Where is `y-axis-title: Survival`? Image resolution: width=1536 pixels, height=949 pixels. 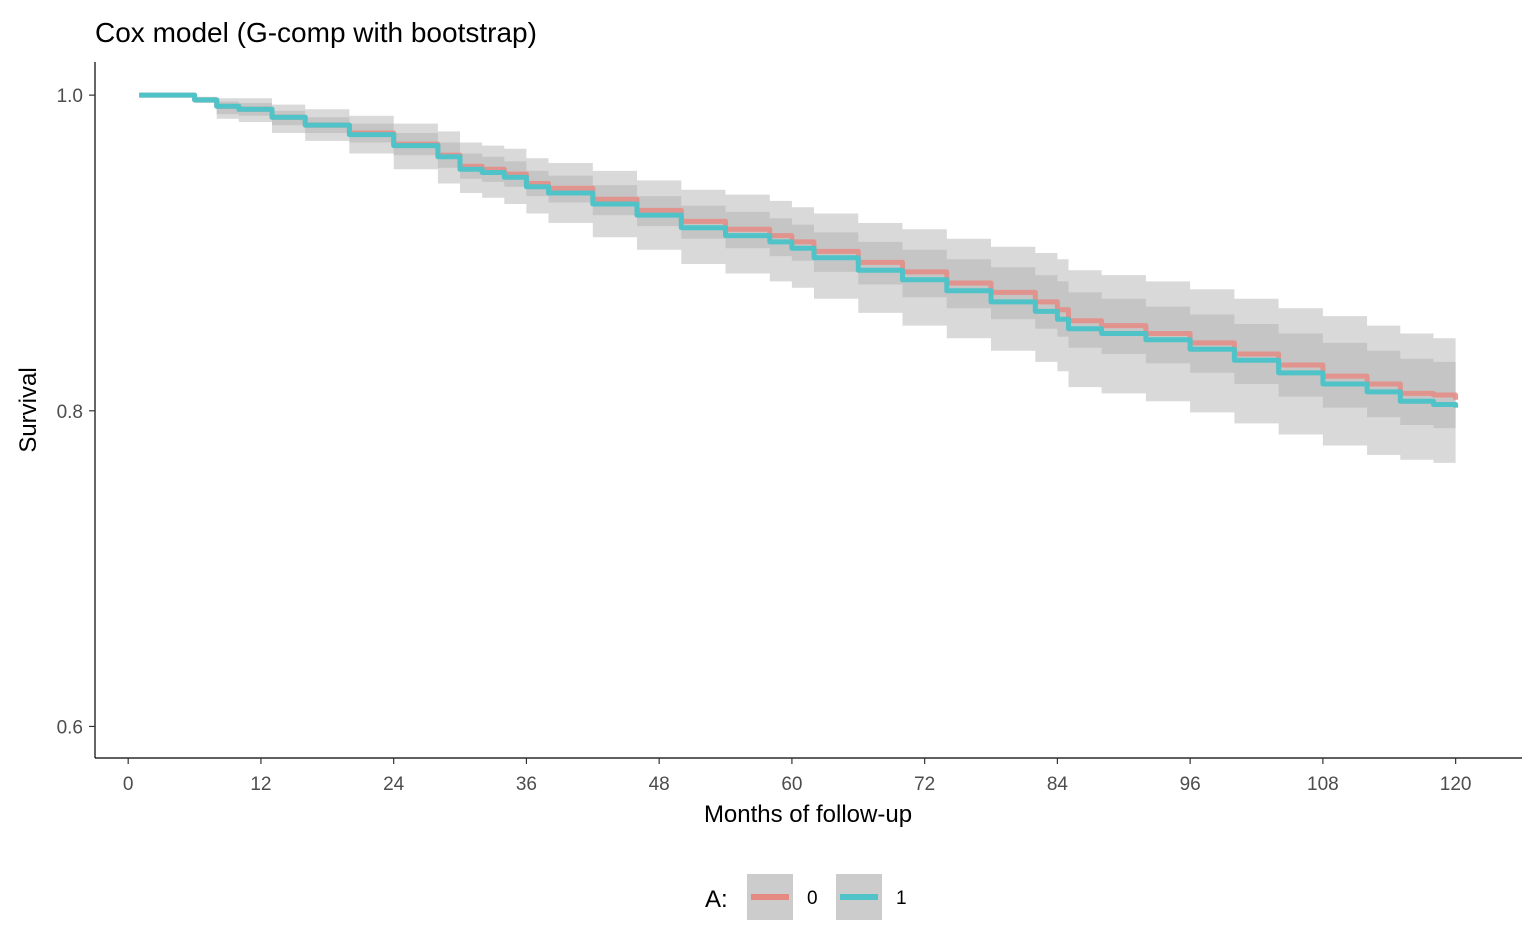
y-axis-title: Survival is located at coordinates (28, 409).